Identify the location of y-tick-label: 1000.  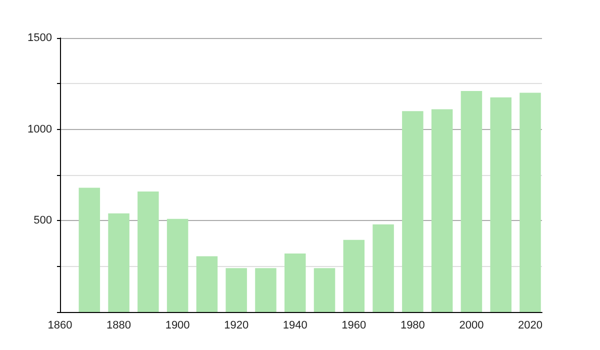
(40, 129).